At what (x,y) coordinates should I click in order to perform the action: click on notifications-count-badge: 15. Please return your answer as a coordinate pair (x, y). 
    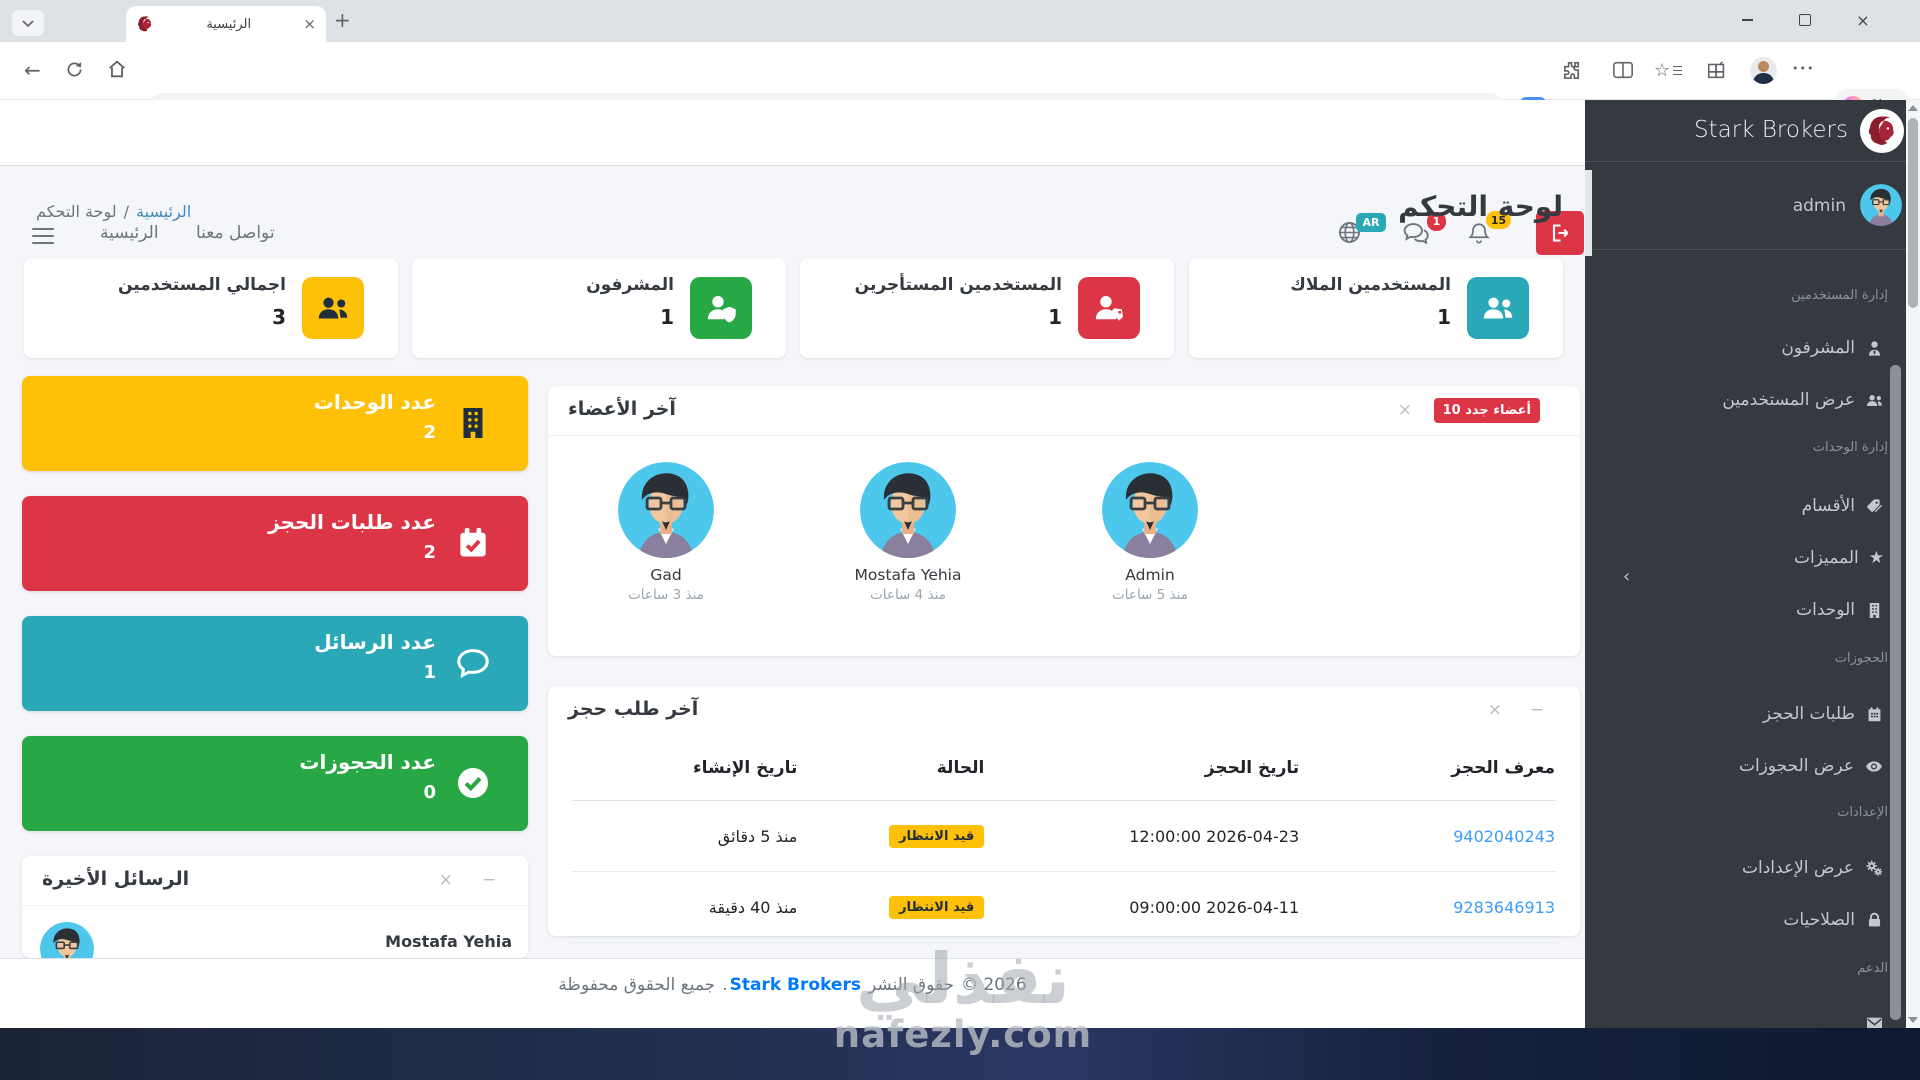
    Looking at the image, I should click on (1498, 220).